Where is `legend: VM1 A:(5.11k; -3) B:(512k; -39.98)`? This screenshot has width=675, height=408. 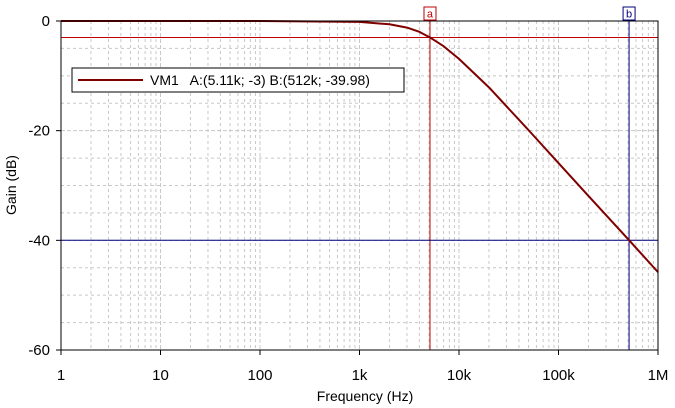
legend: VM1 A:(5.11k; -3) B:(512k; -39.98) is located at coordinates (238, 80).